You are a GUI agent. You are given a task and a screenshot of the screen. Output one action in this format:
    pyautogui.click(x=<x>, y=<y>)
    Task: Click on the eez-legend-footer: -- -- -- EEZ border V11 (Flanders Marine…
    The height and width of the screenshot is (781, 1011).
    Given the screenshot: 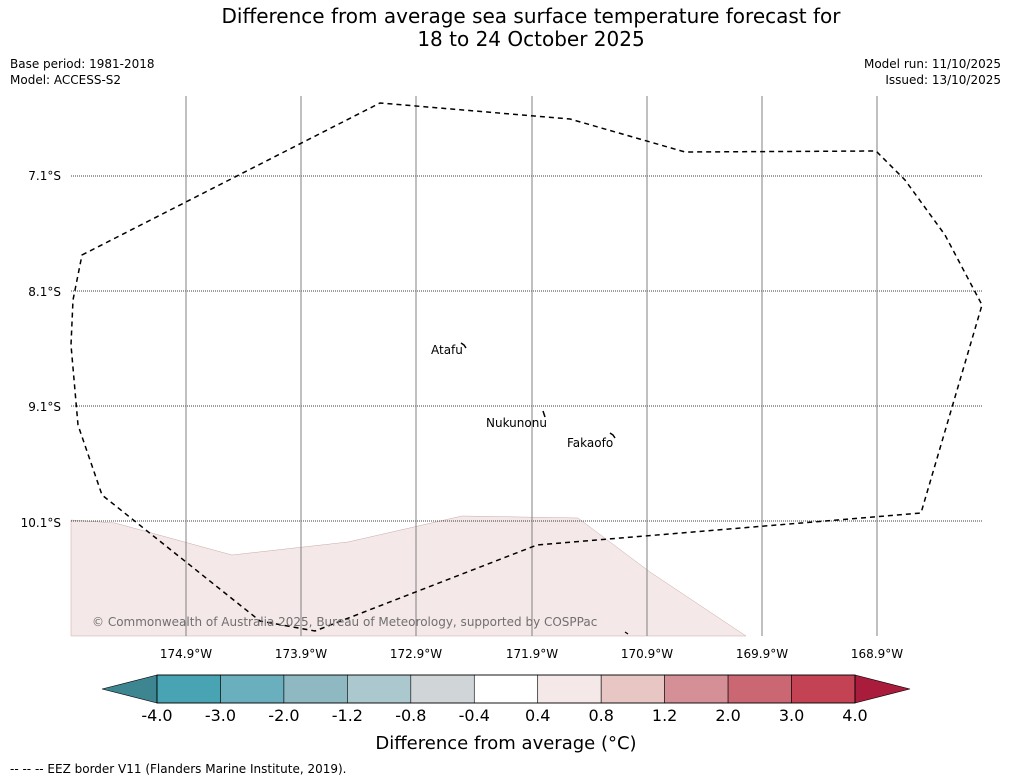 What is the action you would take?
    pyautogui.click(x=178, y=769)
    